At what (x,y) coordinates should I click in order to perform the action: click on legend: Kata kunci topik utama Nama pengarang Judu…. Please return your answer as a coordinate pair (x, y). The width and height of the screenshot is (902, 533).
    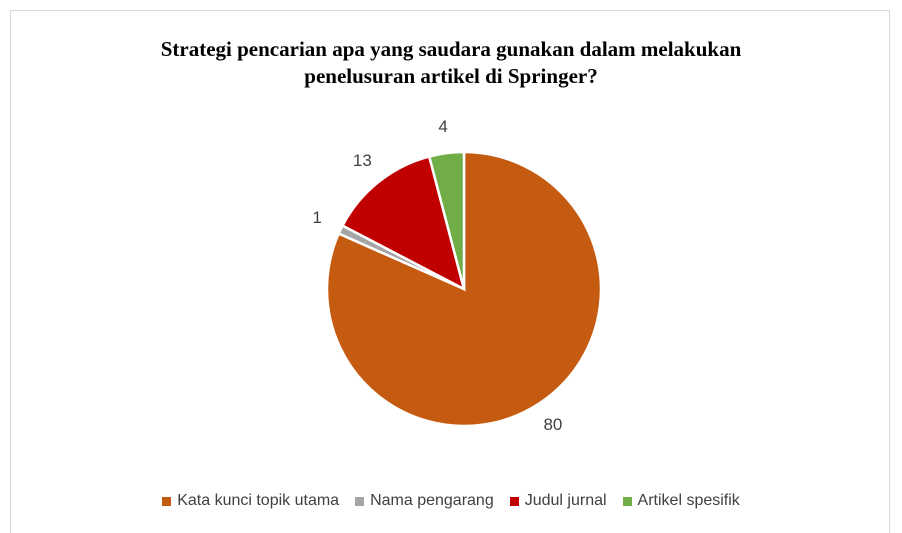
    Looking at the image, I should click on (451, 501).